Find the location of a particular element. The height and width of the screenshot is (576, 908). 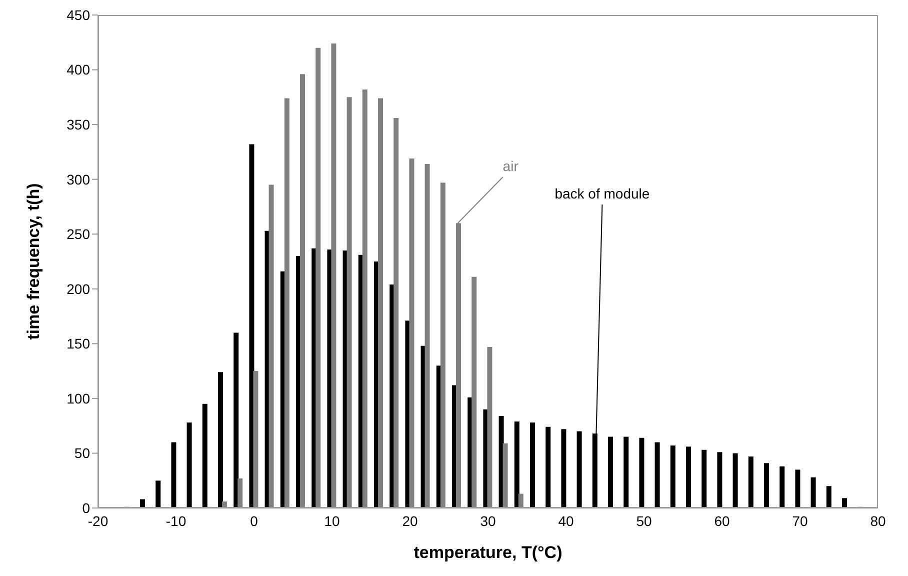

y-tick-label: 150 is located at coordinates (78, 344).